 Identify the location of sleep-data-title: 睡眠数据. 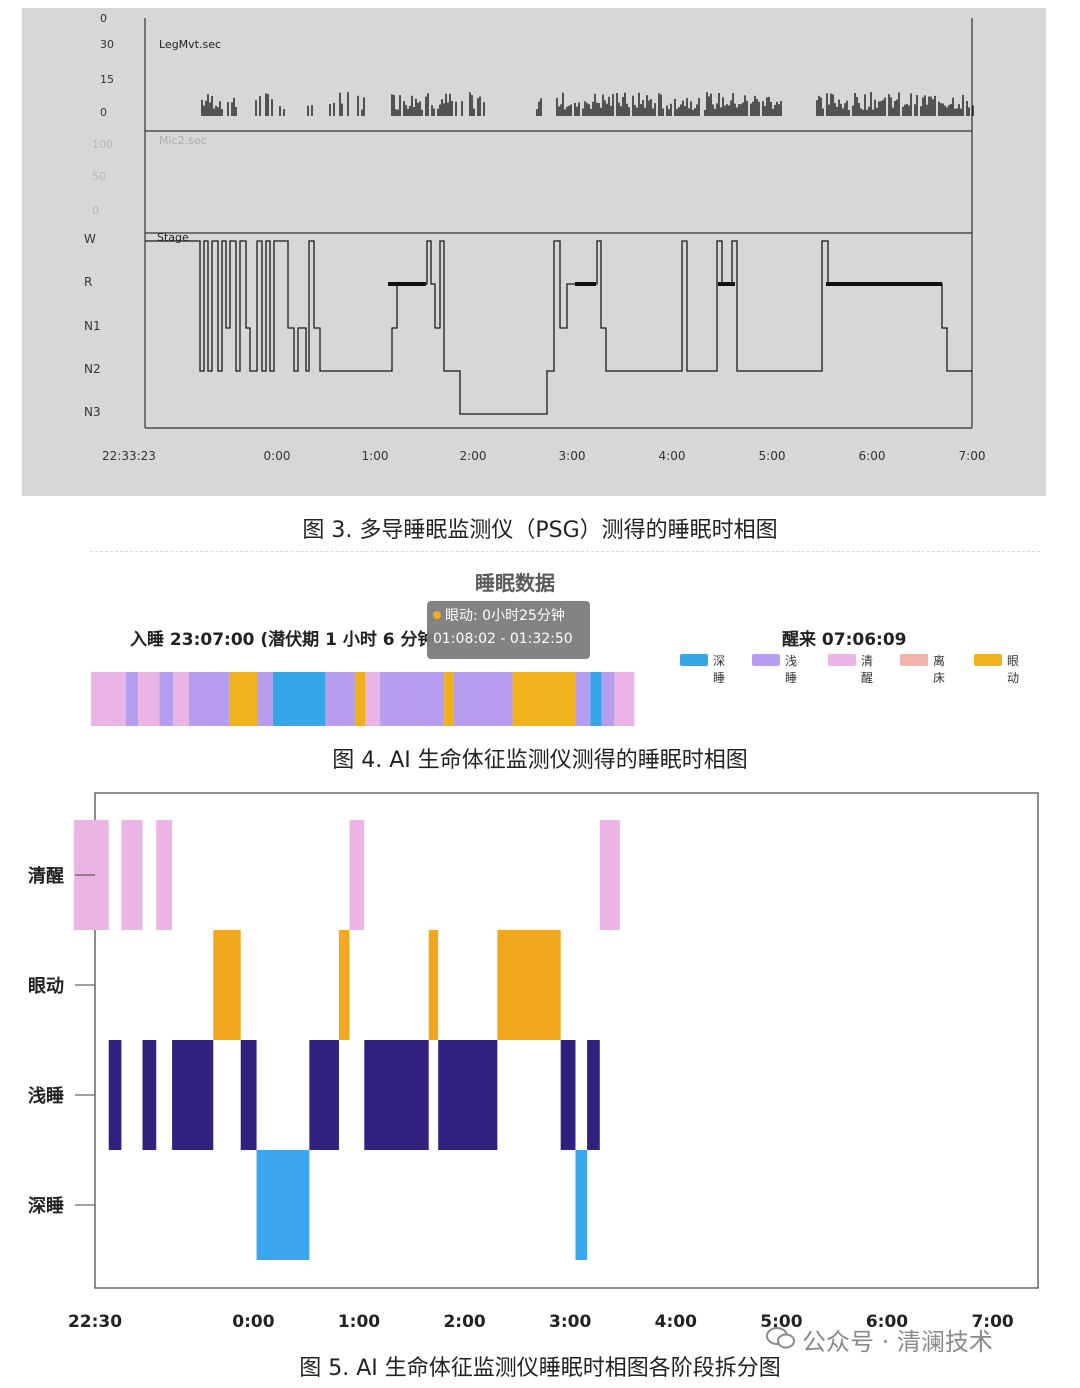
(515, 583).